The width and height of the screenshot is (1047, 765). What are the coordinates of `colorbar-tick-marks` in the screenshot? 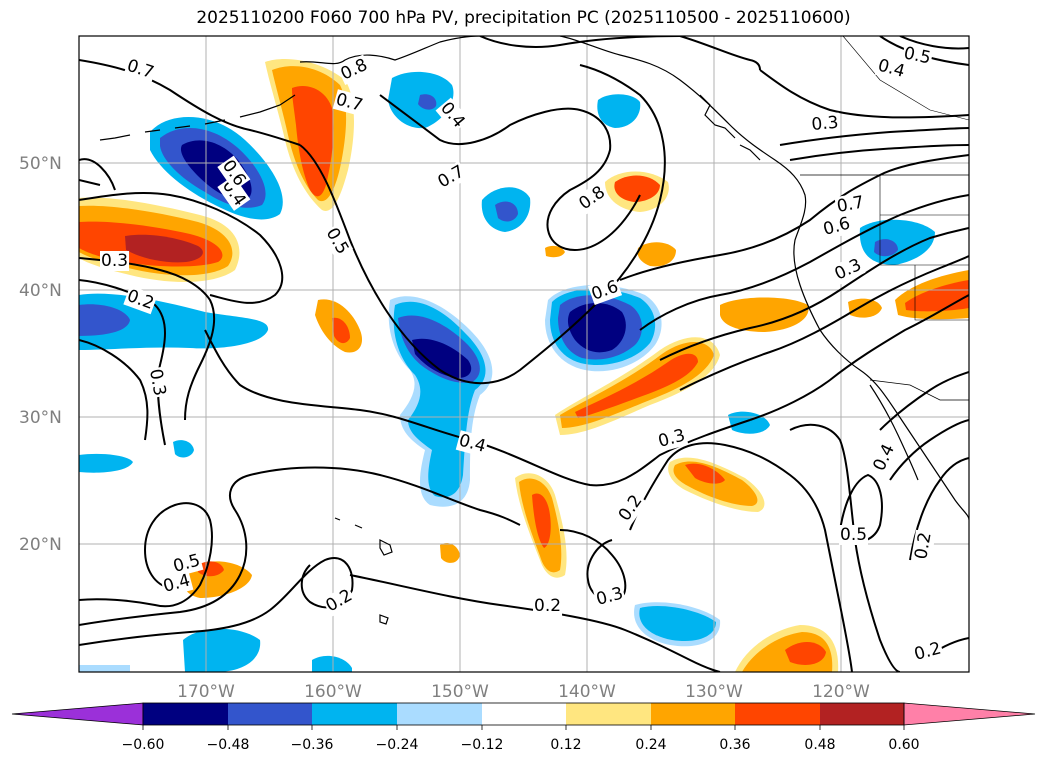 It's located at (523, 727).